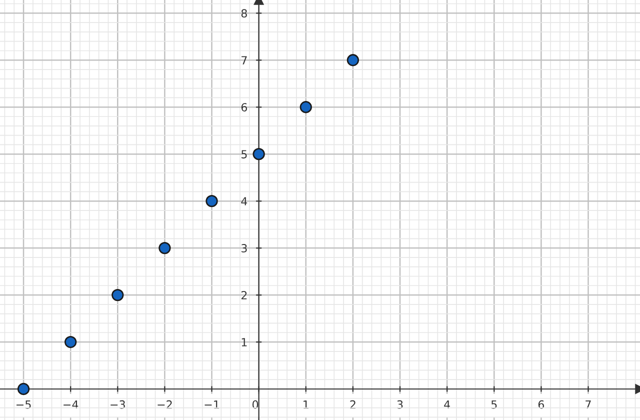  I want to click on y-tick-label: 5, so click(244, 154).